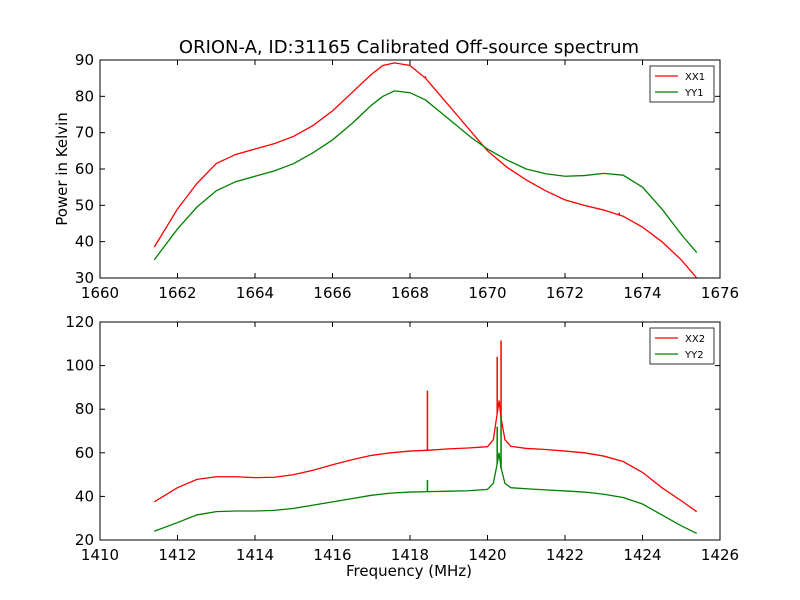 The width and height of the screenshot is (800, 600). I want to click on bottom-x-tick-label: 1426, so click(720, 555).